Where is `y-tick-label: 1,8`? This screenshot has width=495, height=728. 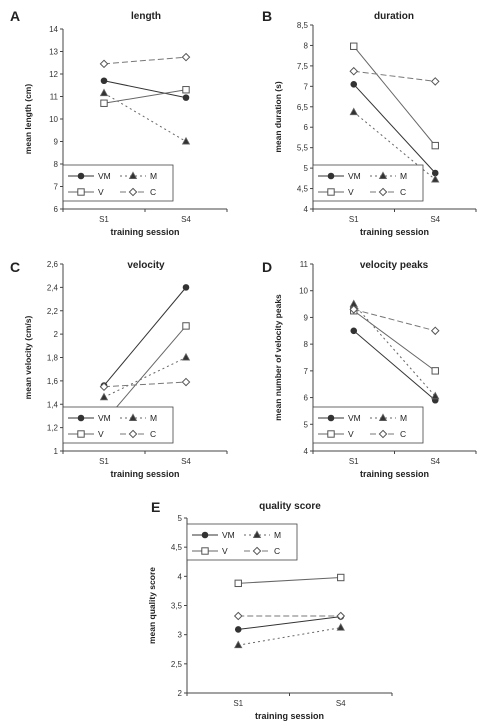 y-tick-label: 1,8 is located at coordinates (53, 358).